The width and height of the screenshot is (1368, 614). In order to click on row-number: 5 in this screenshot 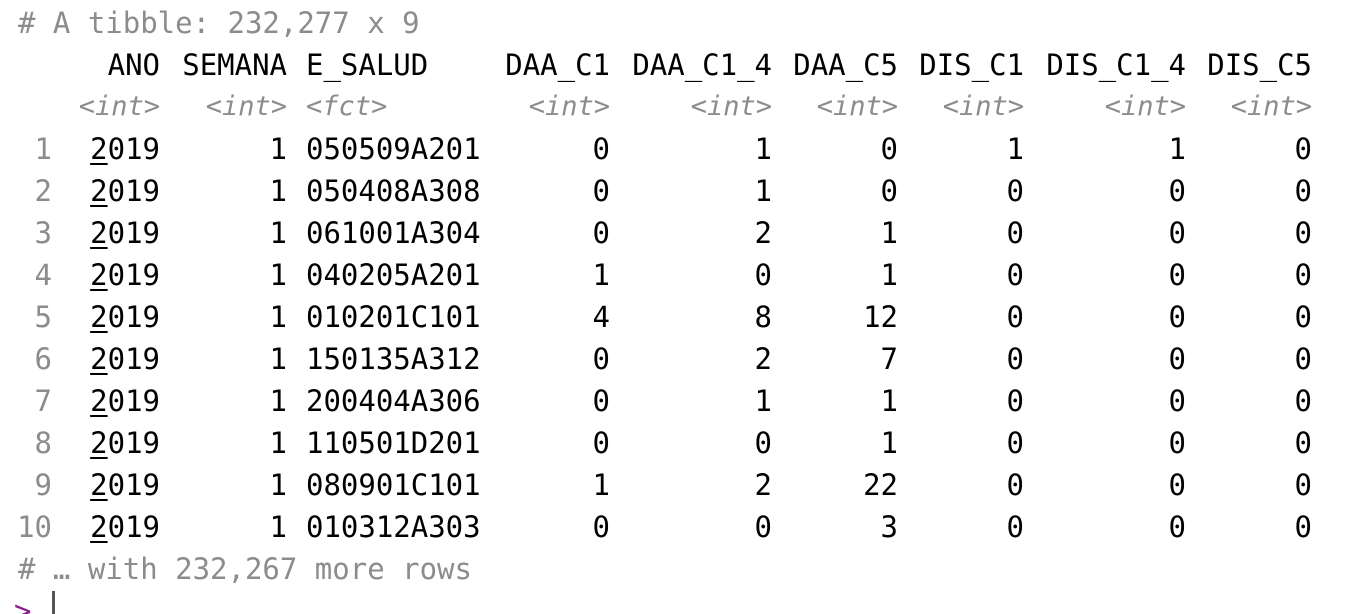, I will do `click(43, 317)`.